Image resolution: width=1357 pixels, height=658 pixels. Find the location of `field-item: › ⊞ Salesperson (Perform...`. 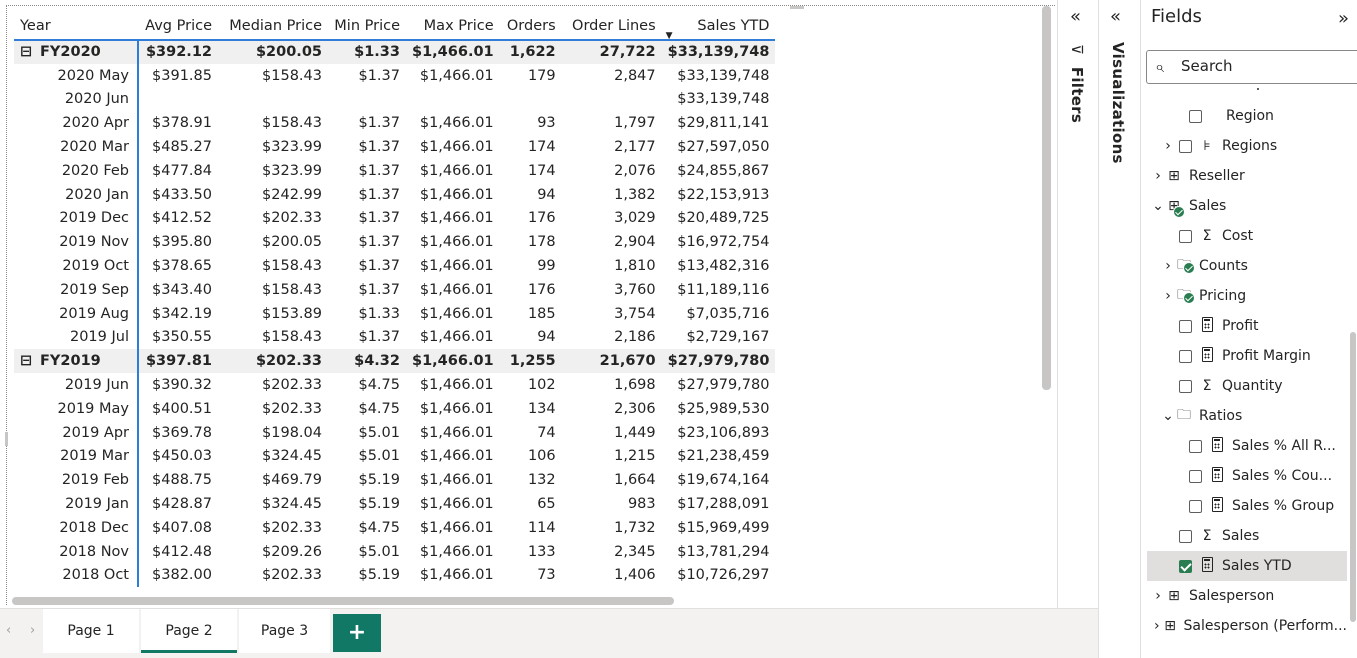

field-item: › ⊞ Salesperson (Perform... is located at coordinates (1247, 626).